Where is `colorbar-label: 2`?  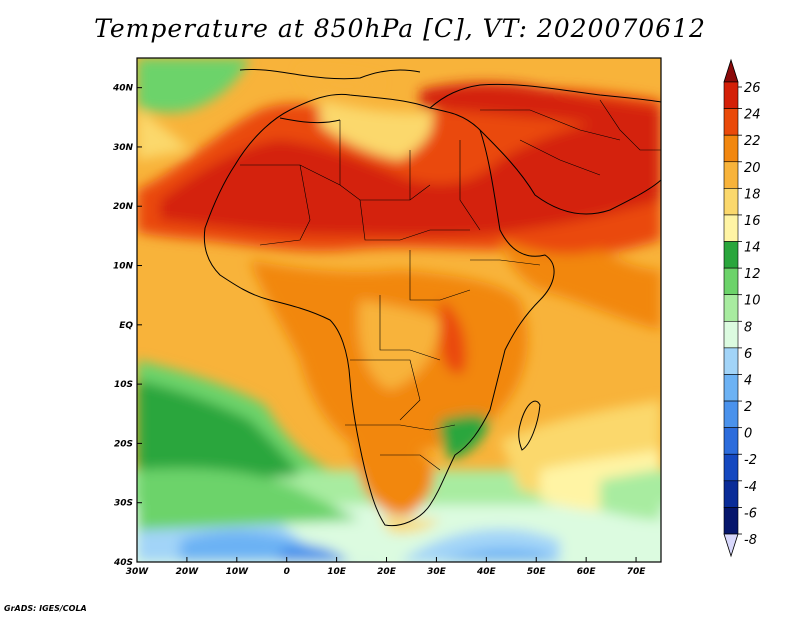 colorbar-label: 2 is located at coordinates (748, 407).